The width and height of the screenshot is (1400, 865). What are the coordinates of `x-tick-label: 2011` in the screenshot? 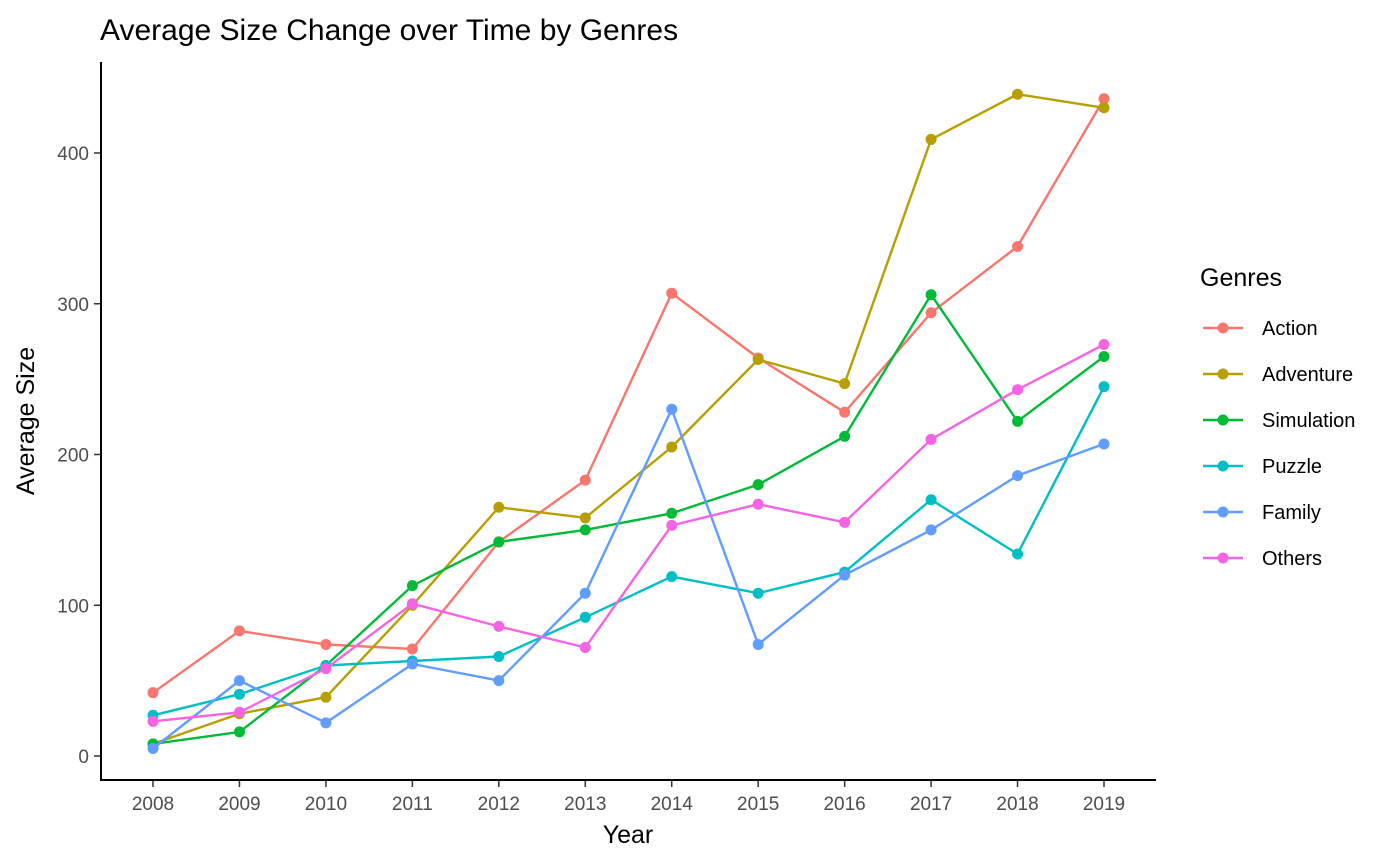 It's located at (412, 804).